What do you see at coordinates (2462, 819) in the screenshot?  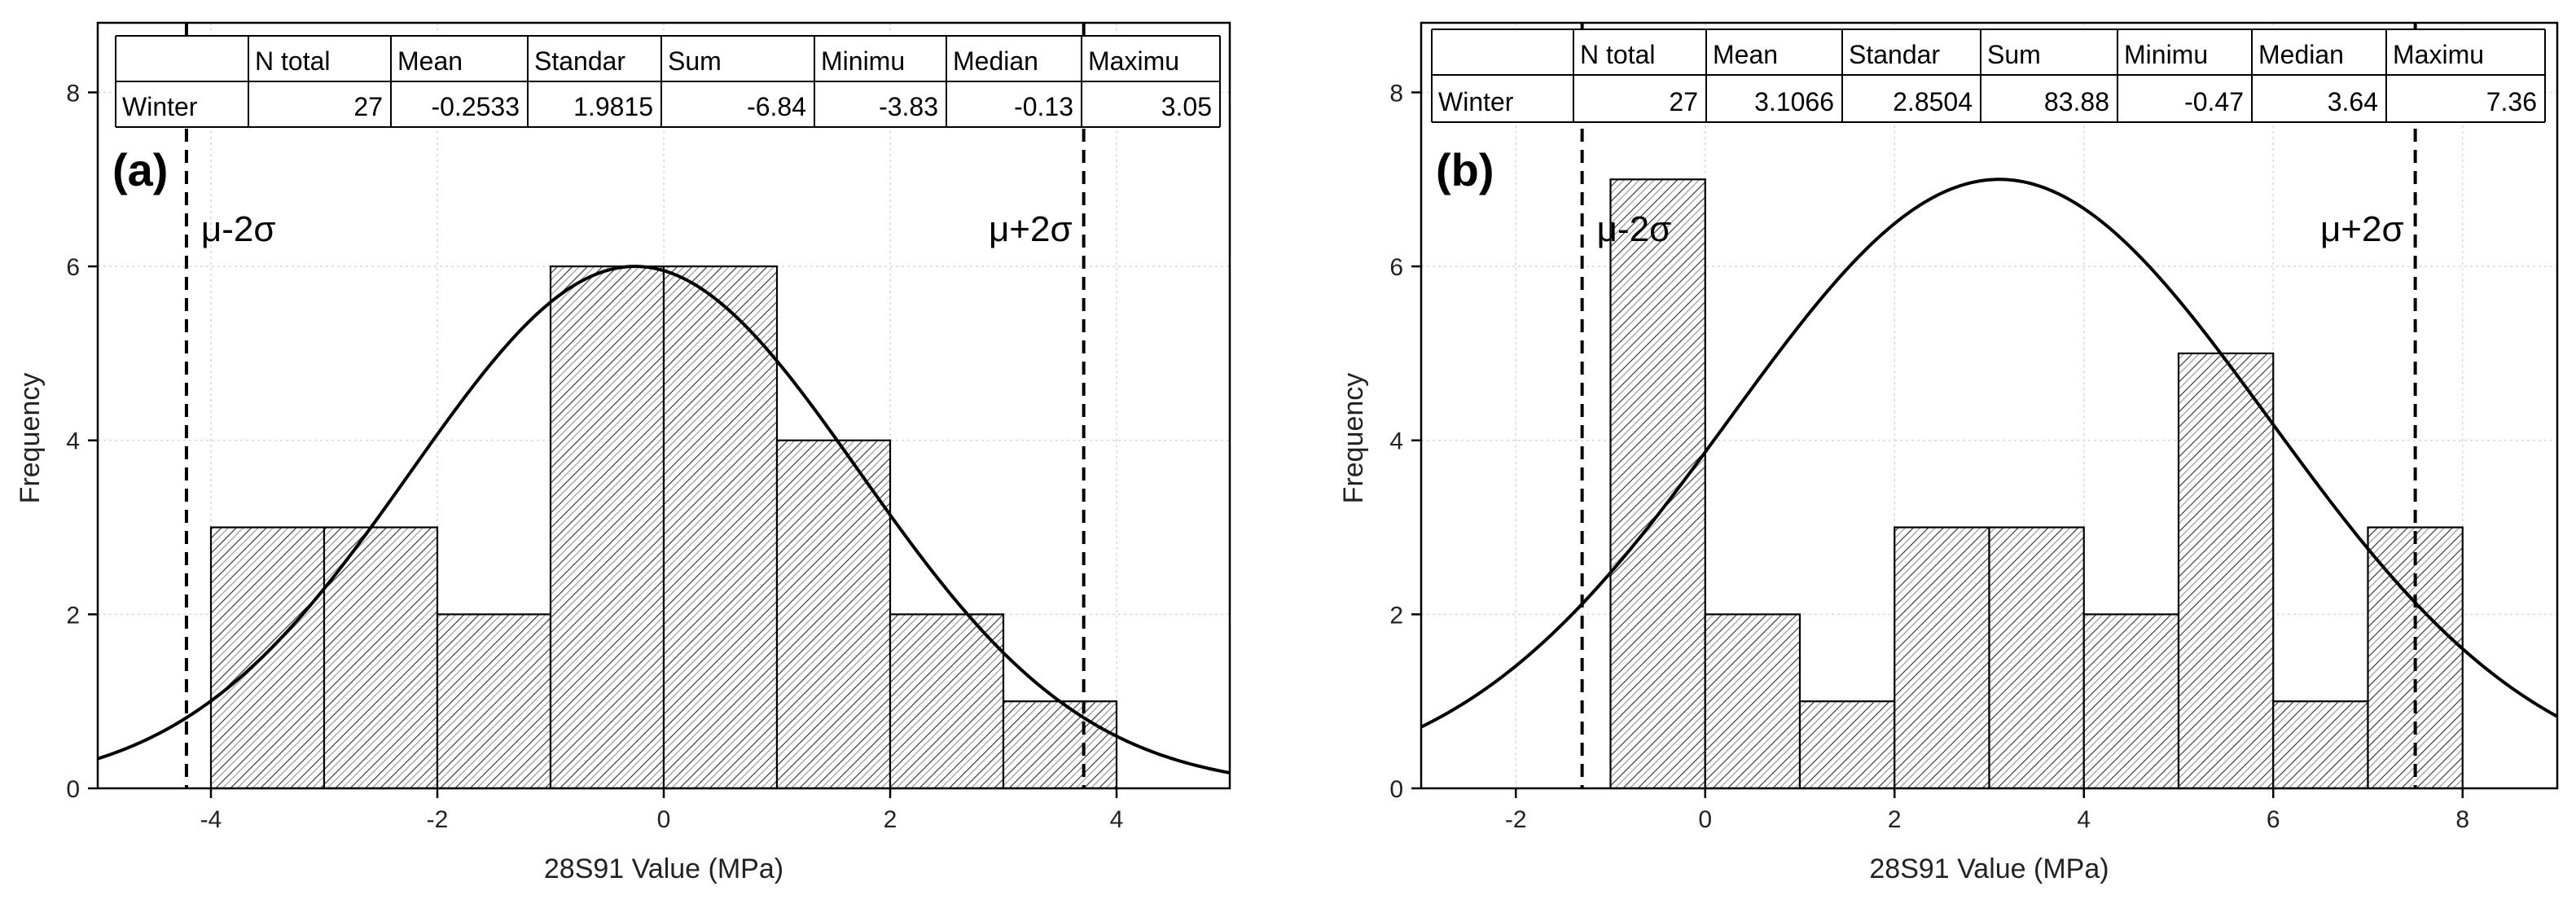 I see `x-tick-label: 8` at bounding box center [2462, 819].